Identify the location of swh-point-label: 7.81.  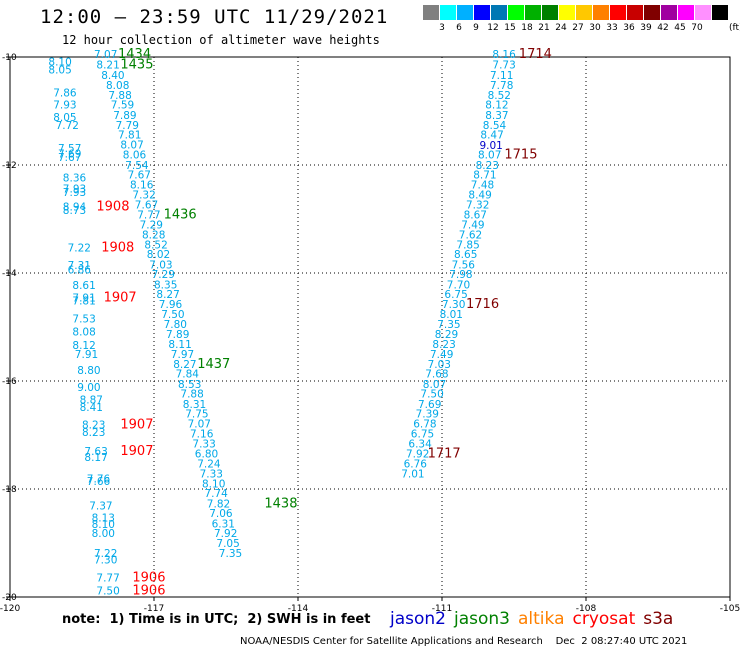
(129, 136).